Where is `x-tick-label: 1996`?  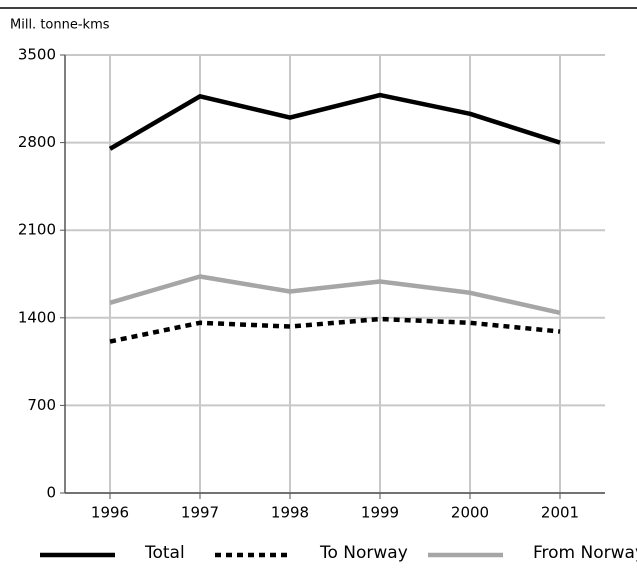 x-tick-label: 1996 is located at coordinates (110, 513).